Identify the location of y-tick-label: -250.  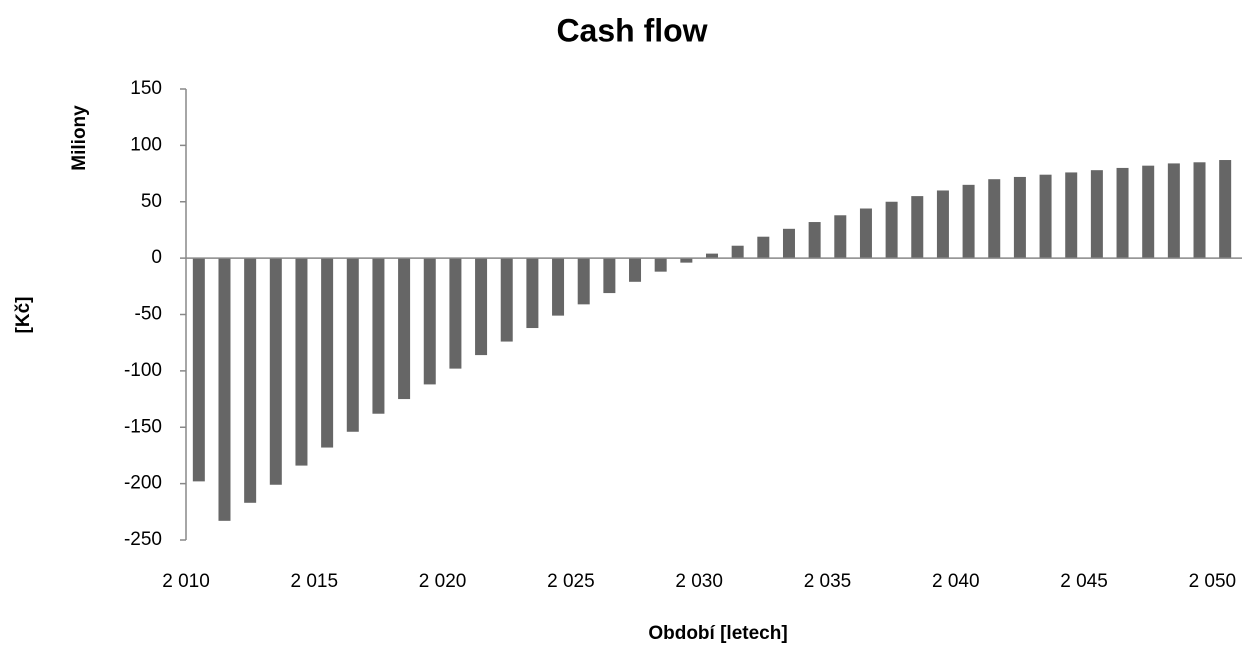
(143, 539).